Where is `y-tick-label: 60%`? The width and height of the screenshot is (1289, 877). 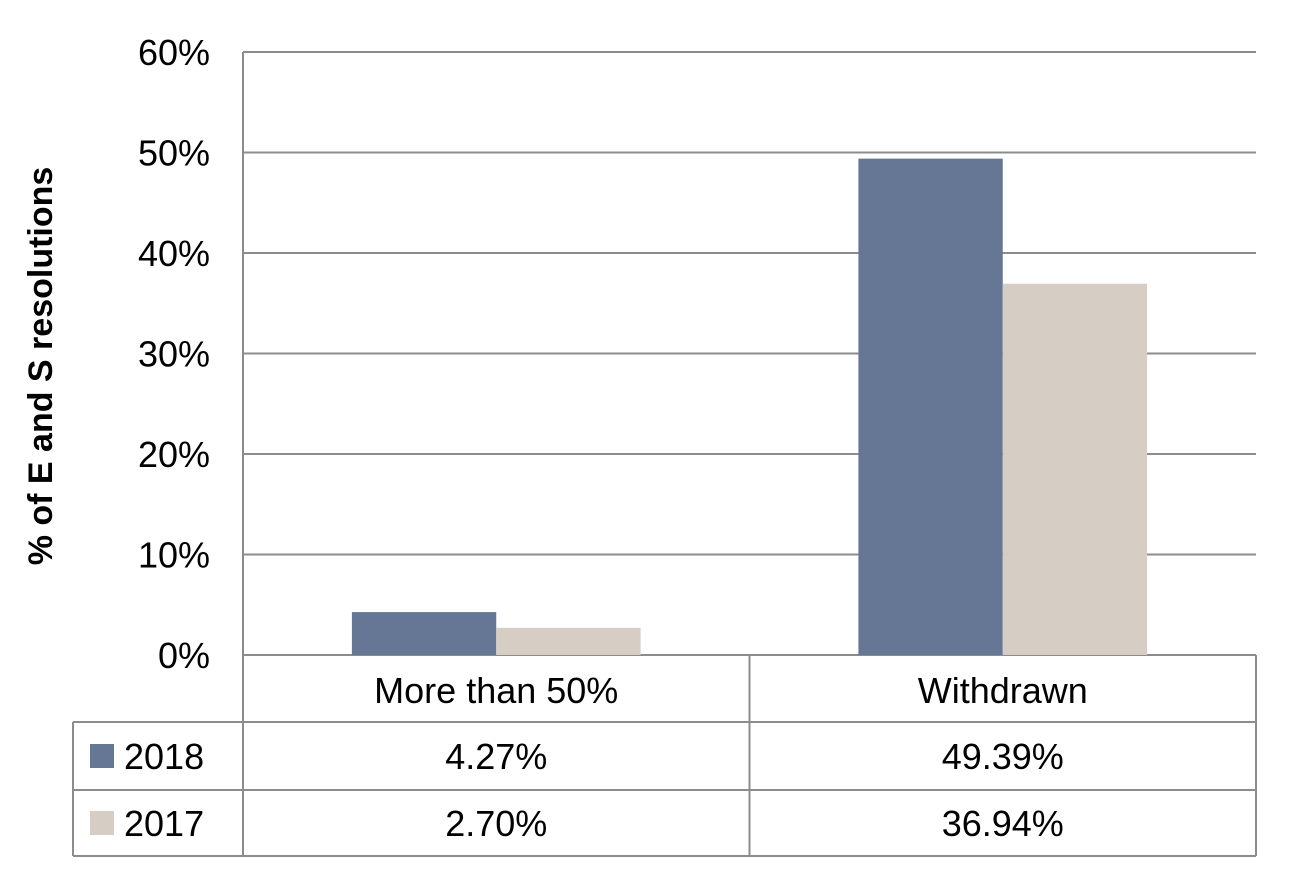 y-tick-label: 60% is located at coordinates (174, 52).